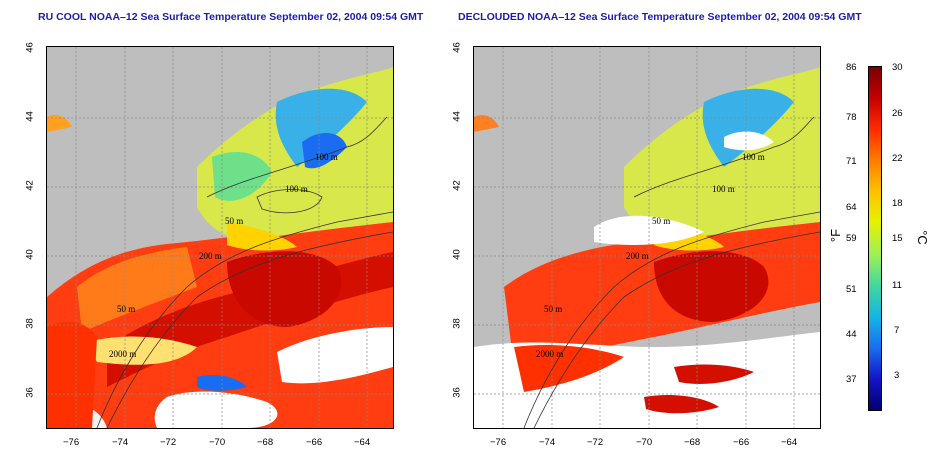 This screenshot has height=475, width=950. What do you see at coordinates (242, 176) in the screenshot?
I see `teal-shelf-water` at bounding box center [242, 176].